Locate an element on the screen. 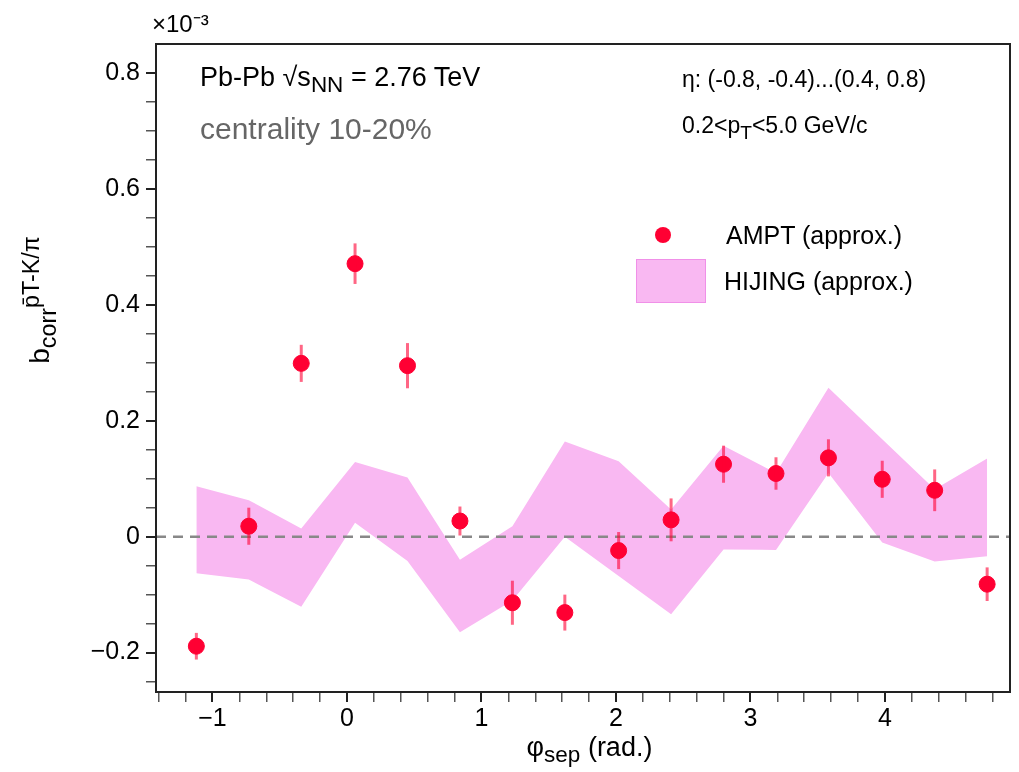 The height and width of the screenshot is (772, 1019). x-tick-label: 0 is located at coordinates (347, 716).